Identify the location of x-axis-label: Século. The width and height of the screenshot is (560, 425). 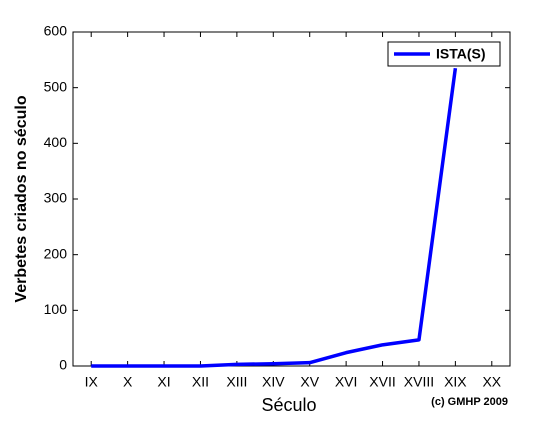
(288, 405).